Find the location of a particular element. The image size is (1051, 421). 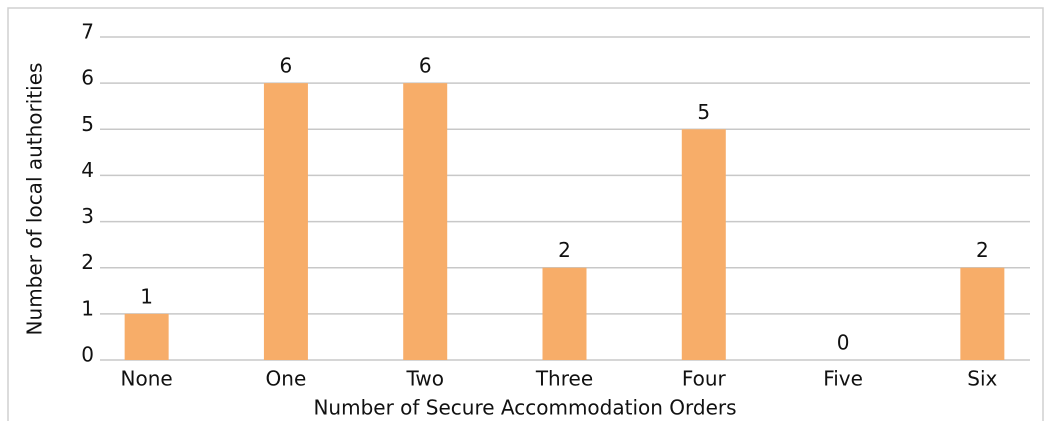

y-tick-label: 2 is located at coordinates (87, 262).